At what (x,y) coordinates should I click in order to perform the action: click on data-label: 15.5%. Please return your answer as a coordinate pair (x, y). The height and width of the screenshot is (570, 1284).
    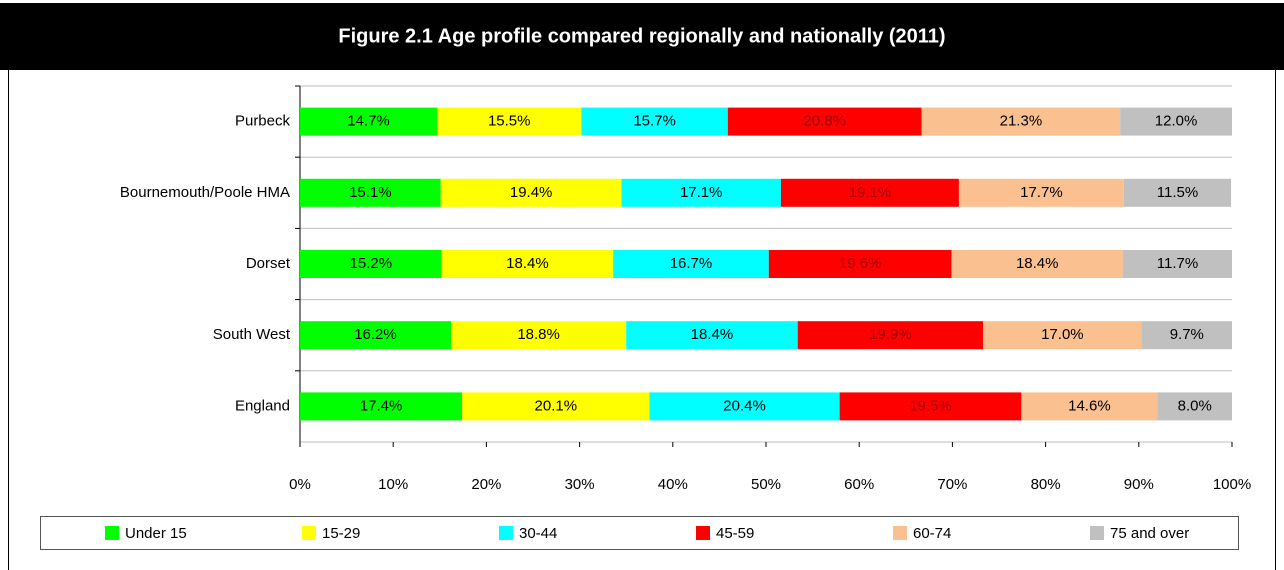
    Looking at the image, I should click on (509, 121).